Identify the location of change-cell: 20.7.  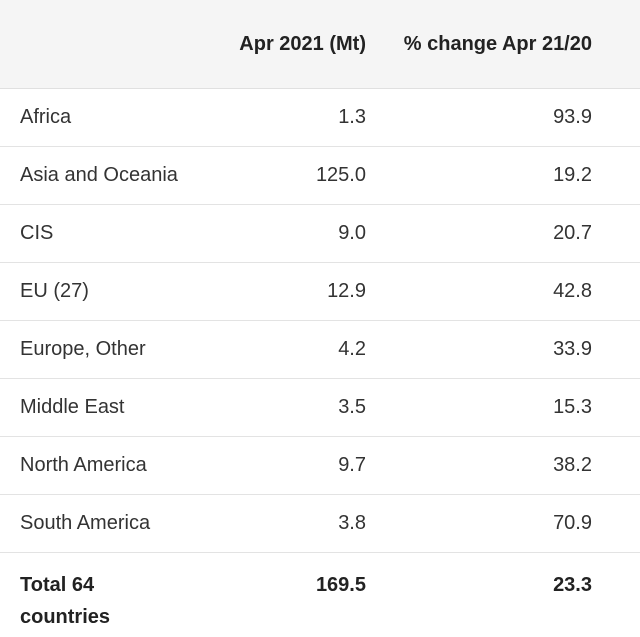
(511, 233).